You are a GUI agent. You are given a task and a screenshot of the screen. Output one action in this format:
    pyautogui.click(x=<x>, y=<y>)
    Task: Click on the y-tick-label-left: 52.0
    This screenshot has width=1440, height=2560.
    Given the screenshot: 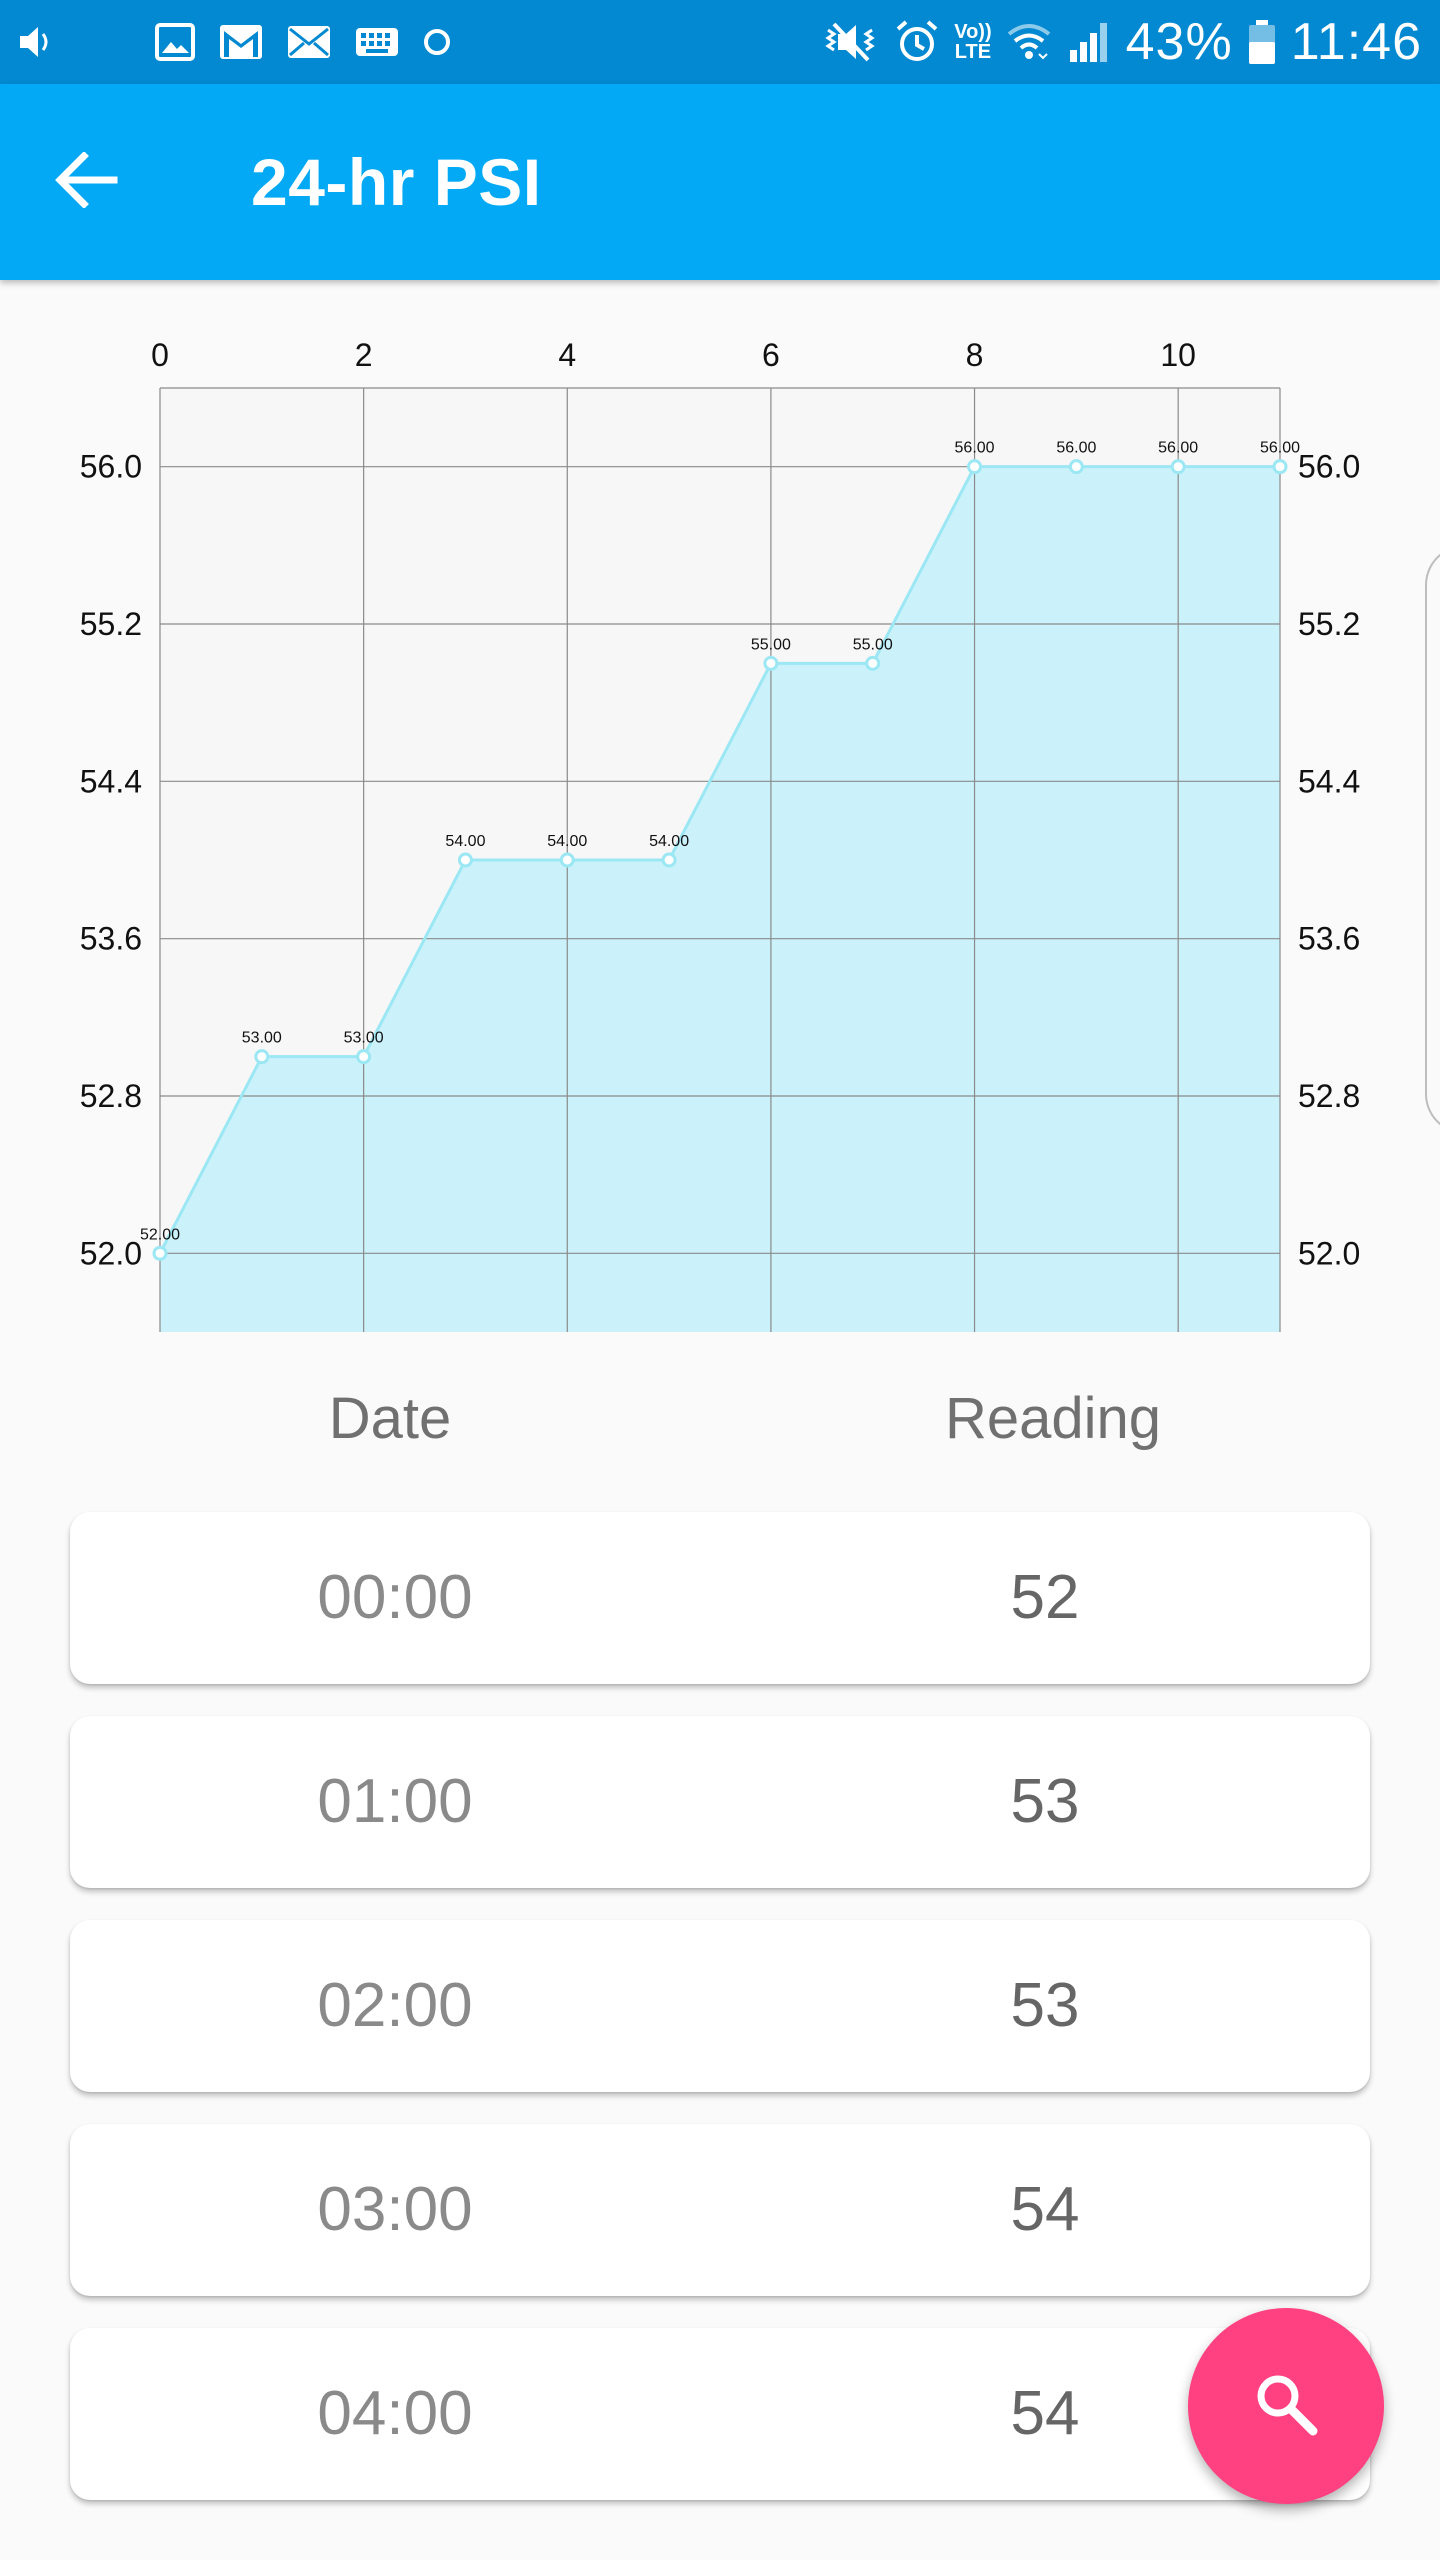 What is the action you would take?
    pyautogui.click(x=111, y=1253)
    